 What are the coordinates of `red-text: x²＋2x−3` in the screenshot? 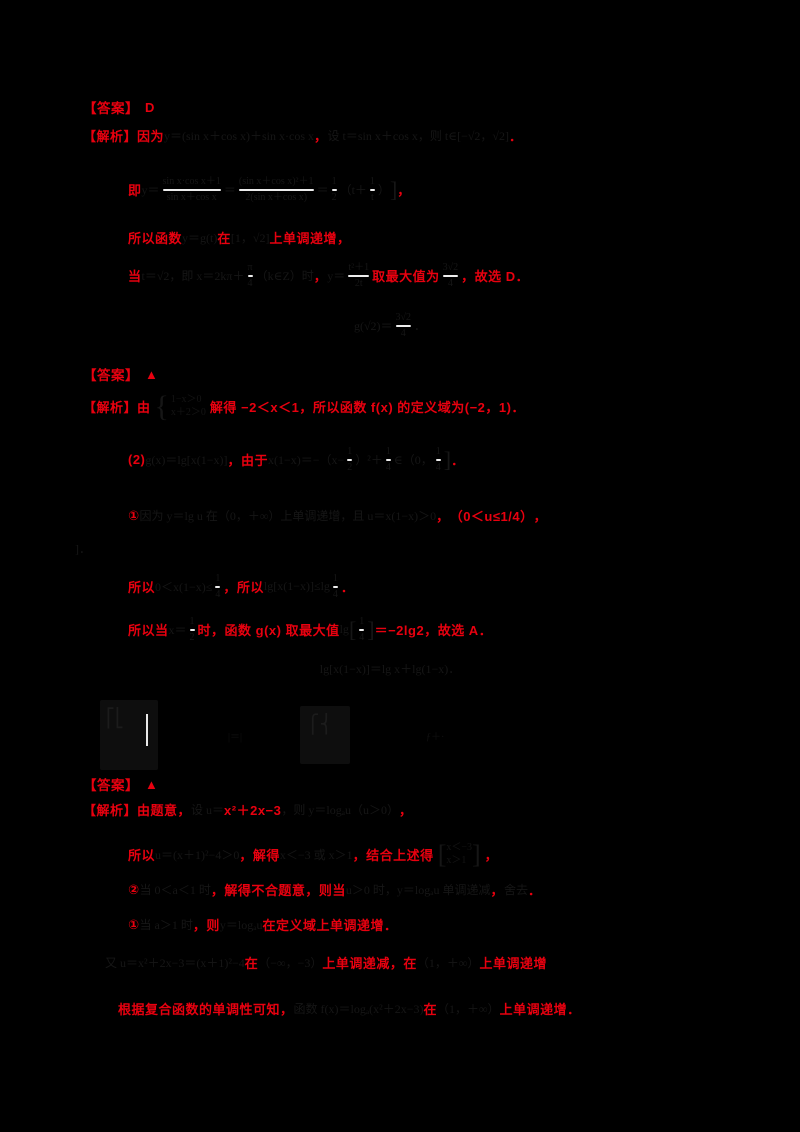 It's located at (253, 810).